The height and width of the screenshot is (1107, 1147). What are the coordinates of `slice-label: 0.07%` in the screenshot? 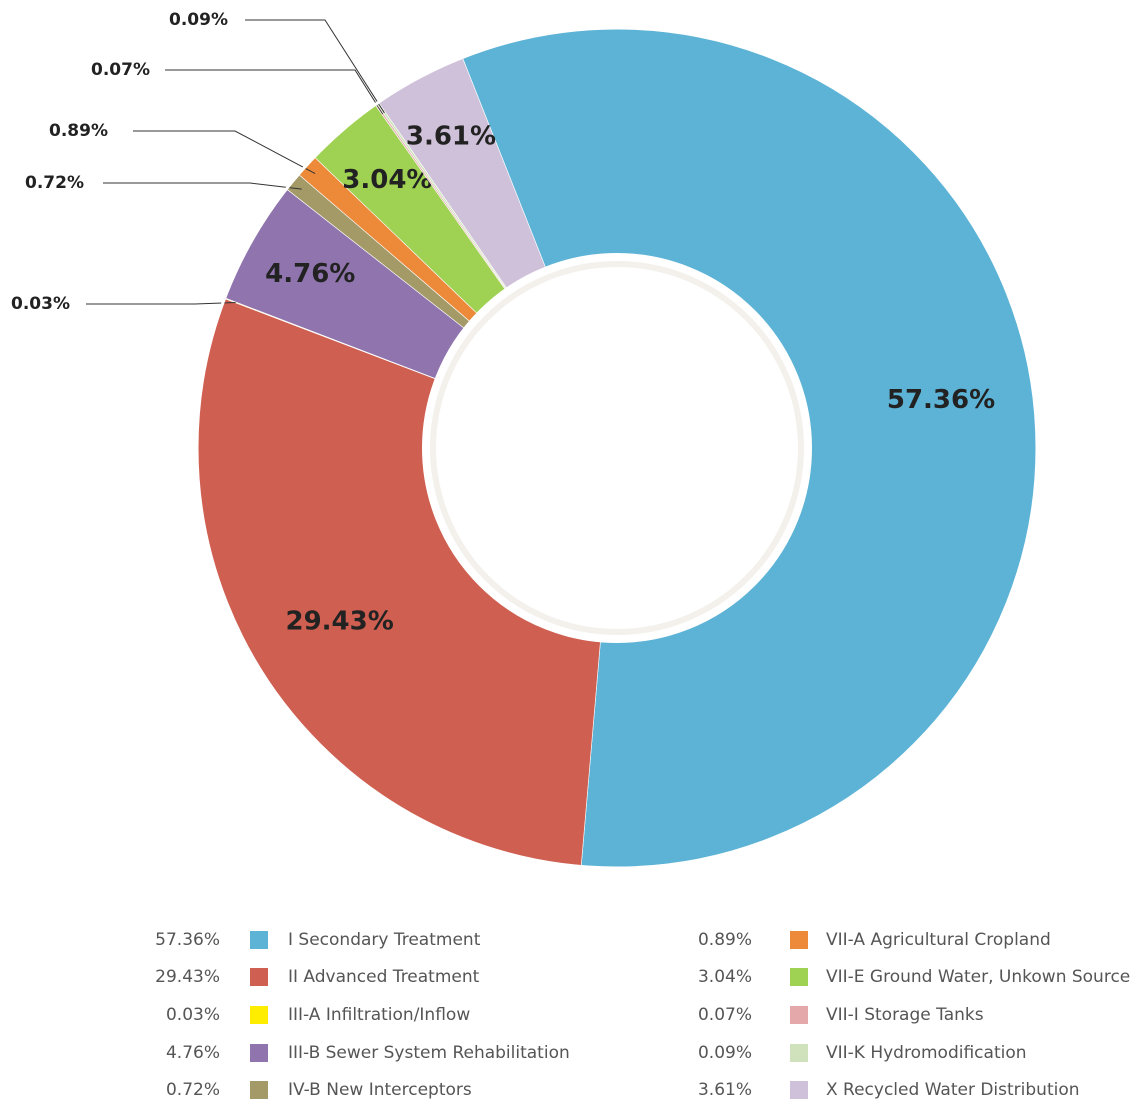 It's located at (120, 70).